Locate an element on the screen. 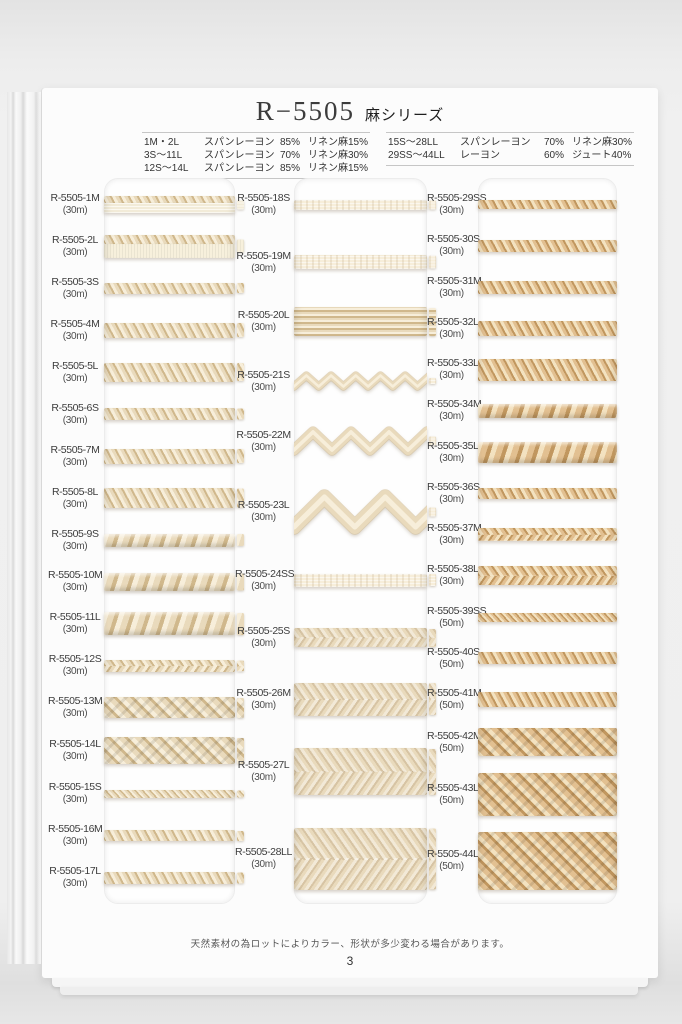  sample-row: R-5505-39SS (50m) is located at coordinates (522, 617).